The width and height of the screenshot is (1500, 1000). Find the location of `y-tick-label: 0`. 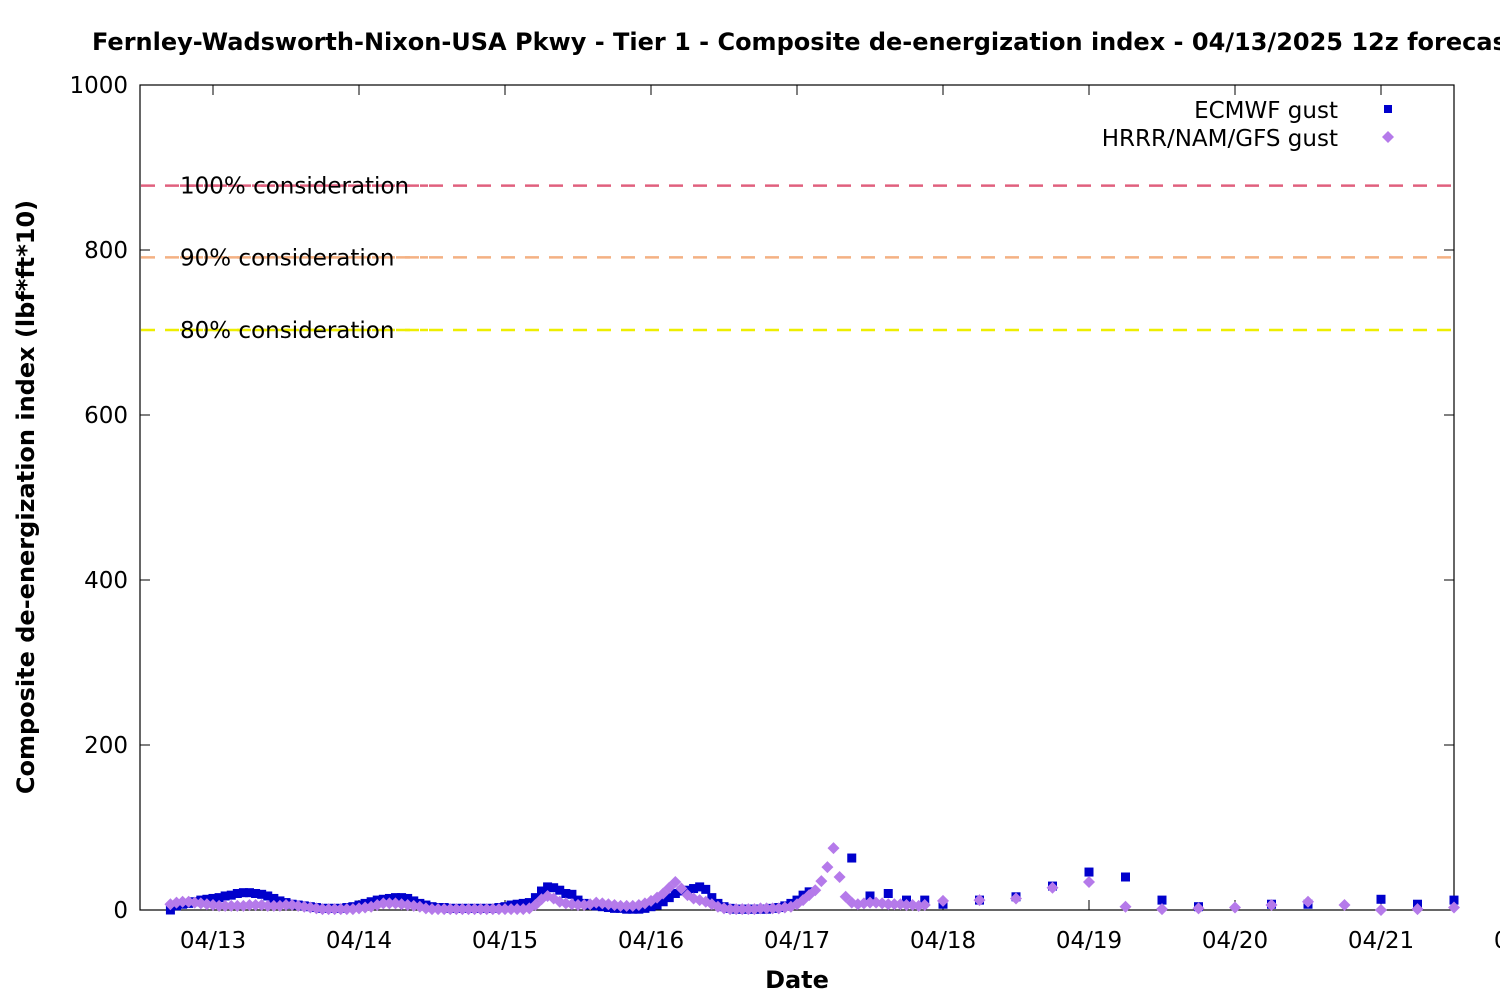

y-tick-label: 0 is located at coordinates (120, 911).